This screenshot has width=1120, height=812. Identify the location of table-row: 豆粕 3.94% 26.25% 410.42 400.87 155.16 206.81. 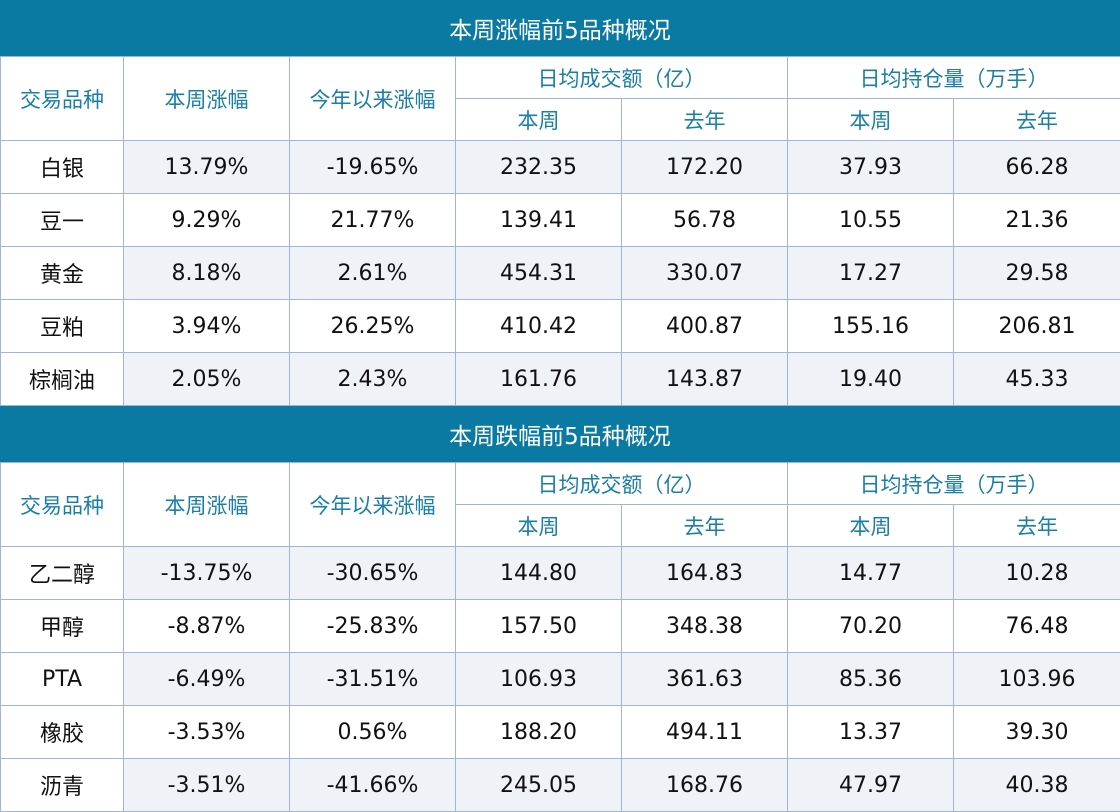
(560, 326).